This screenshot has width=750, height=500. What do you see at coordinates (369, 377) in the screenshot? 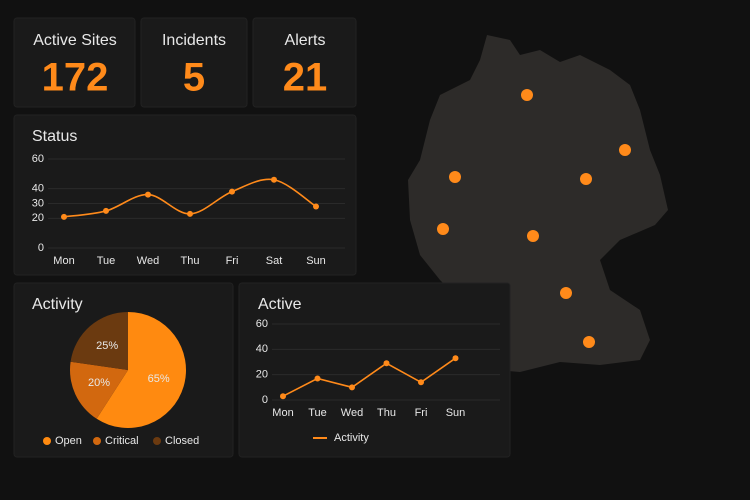
I see `line` at bounding box center [369, 377].